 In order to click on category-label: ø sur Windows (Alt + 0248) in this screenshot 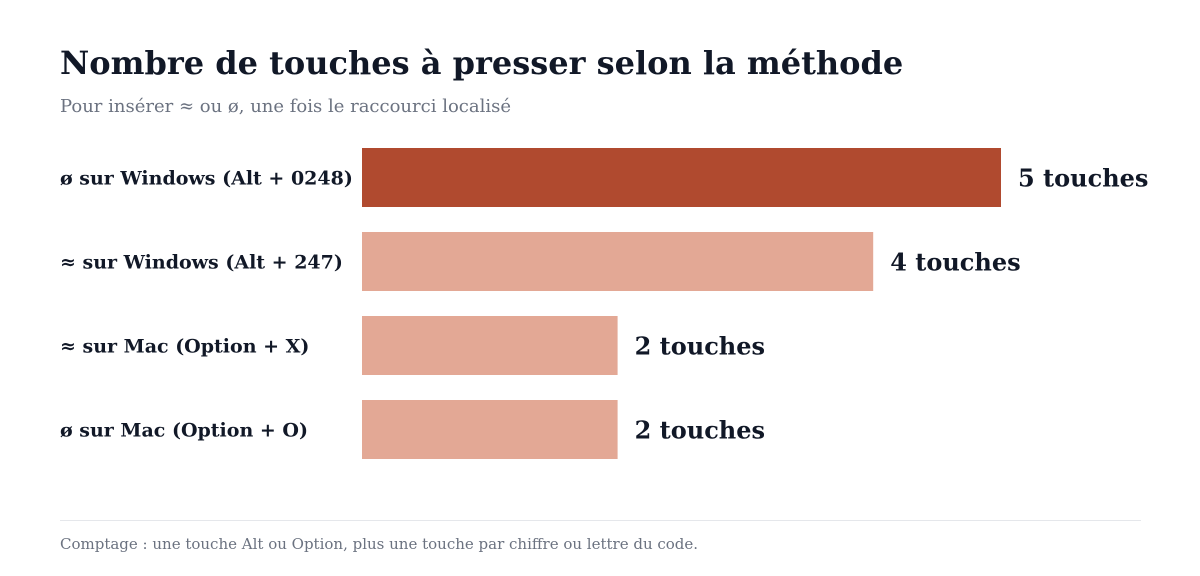, I will do `click(206, 179)`.